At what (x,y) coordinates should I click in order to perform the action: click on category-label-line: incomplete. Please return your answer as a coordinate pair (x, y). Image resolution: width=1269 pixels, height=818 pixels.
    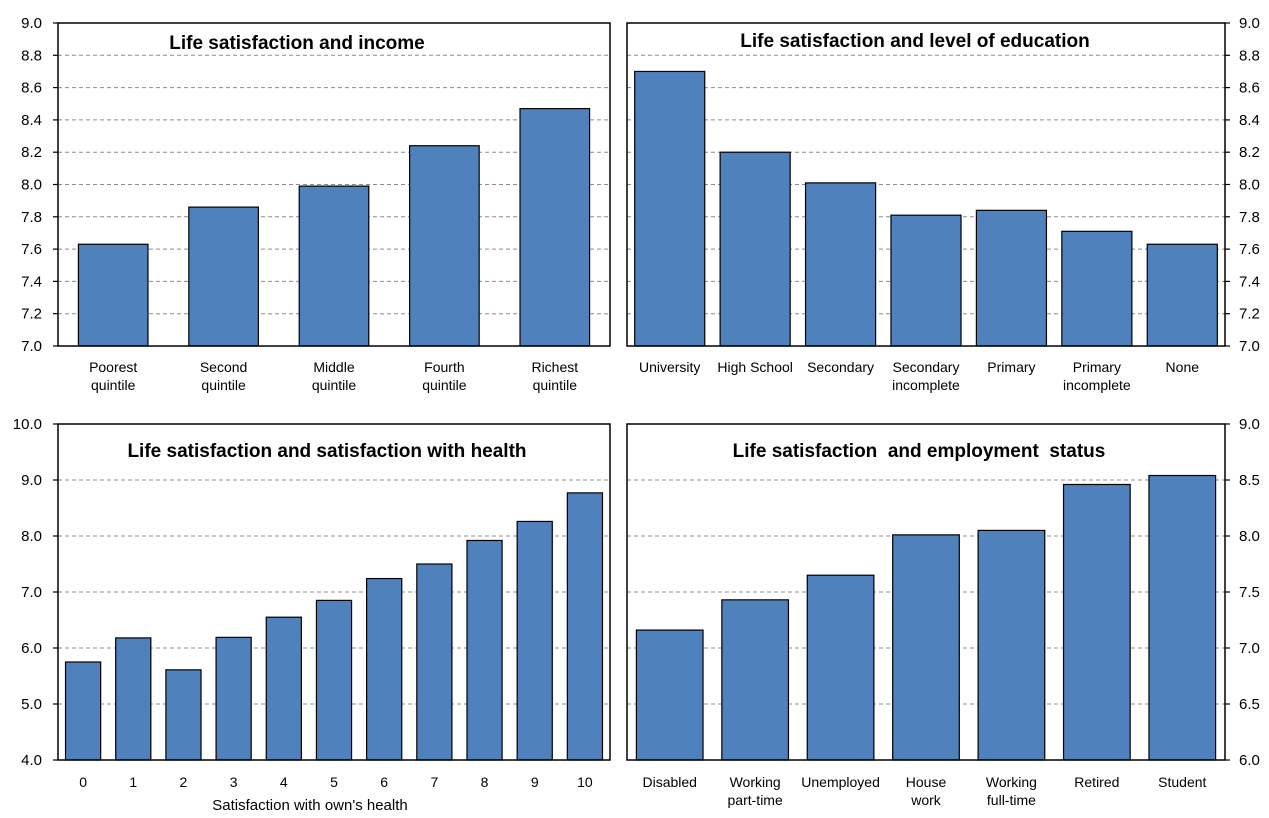
    Looking at the image, I should click on (1097, 385).